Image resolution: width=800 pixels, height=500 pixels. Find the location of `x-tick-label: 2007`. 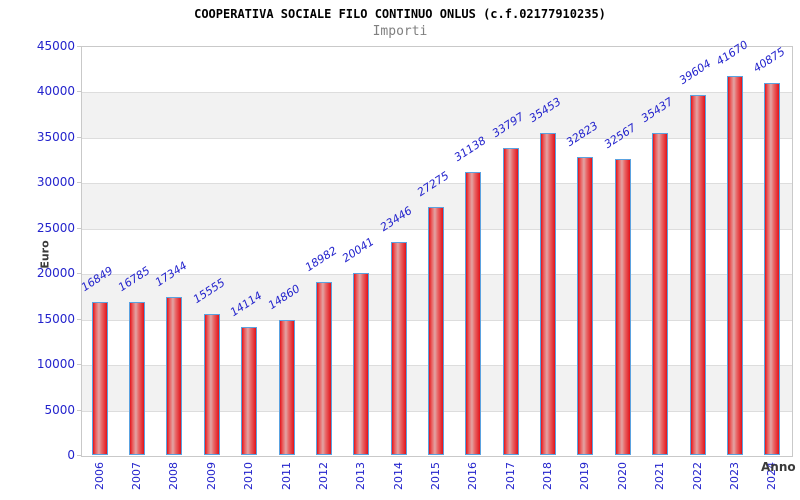

x-tick-label: 2007 is located at coordinates (137, 476).